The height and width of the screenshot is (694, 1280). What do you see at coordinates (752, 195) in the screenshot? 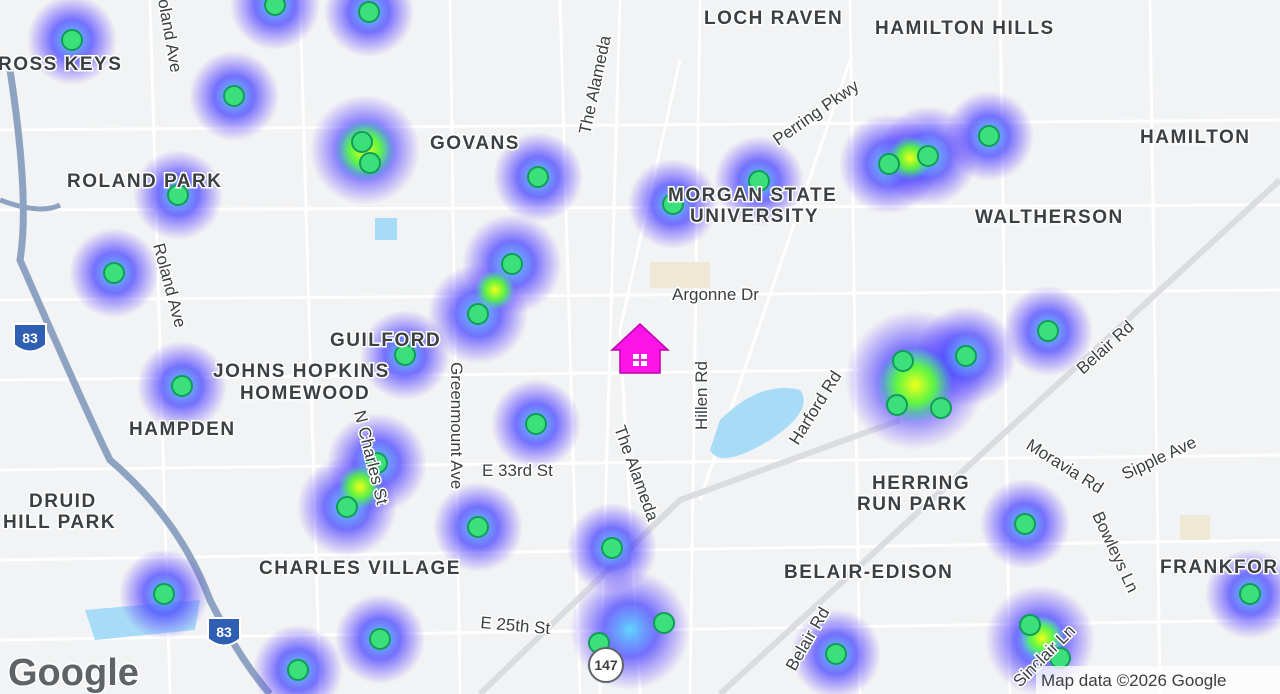
I see `place-label: MORGAN STATE` at bounding box center [752, 195].